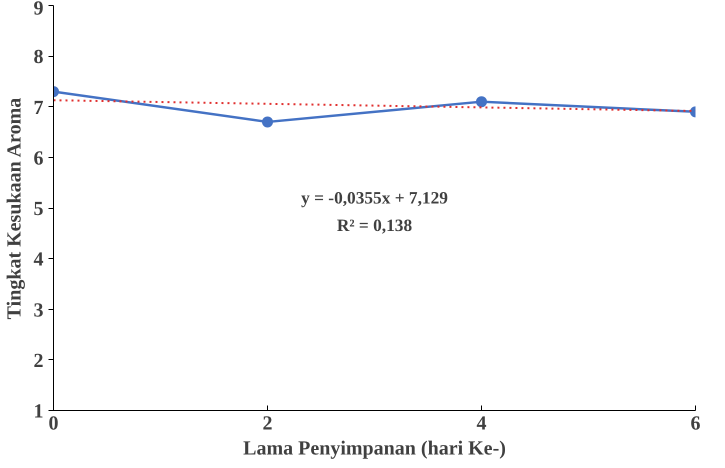  Describe the element at coordinates (39, 361) in the screenshot. I see `y-tick-label: 2` at that location.